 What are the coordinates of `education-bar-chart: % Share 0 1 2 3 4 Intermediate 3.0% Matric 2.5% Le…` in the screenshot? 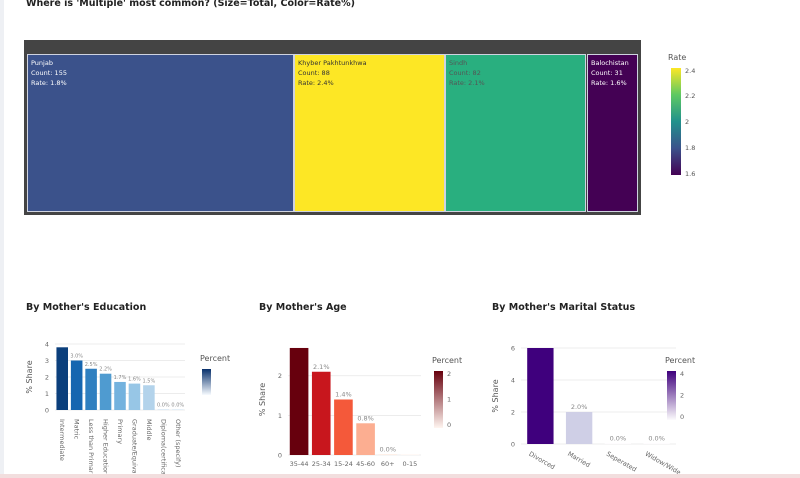 It's located at (127, 408).